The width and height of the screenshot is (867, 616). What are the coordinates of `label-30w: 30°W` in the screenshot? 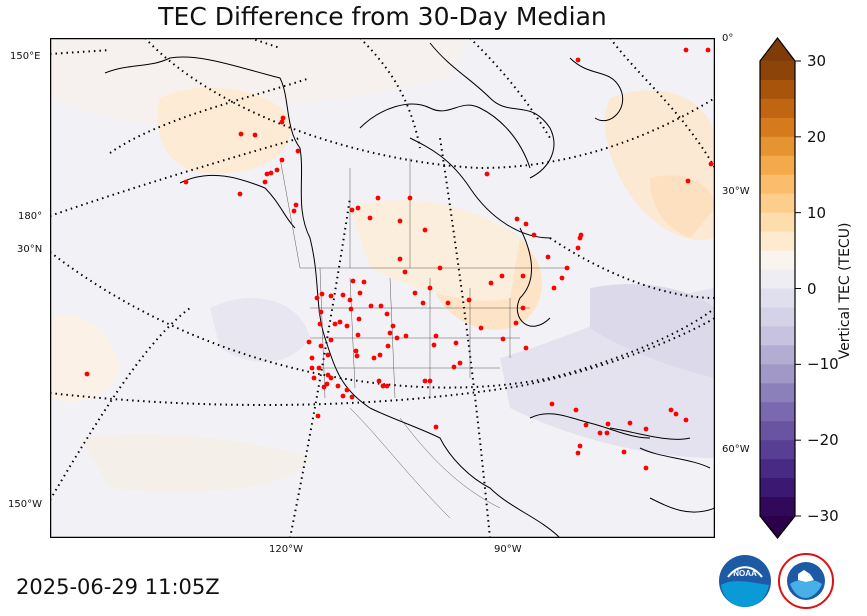 It's located at (736, 191).